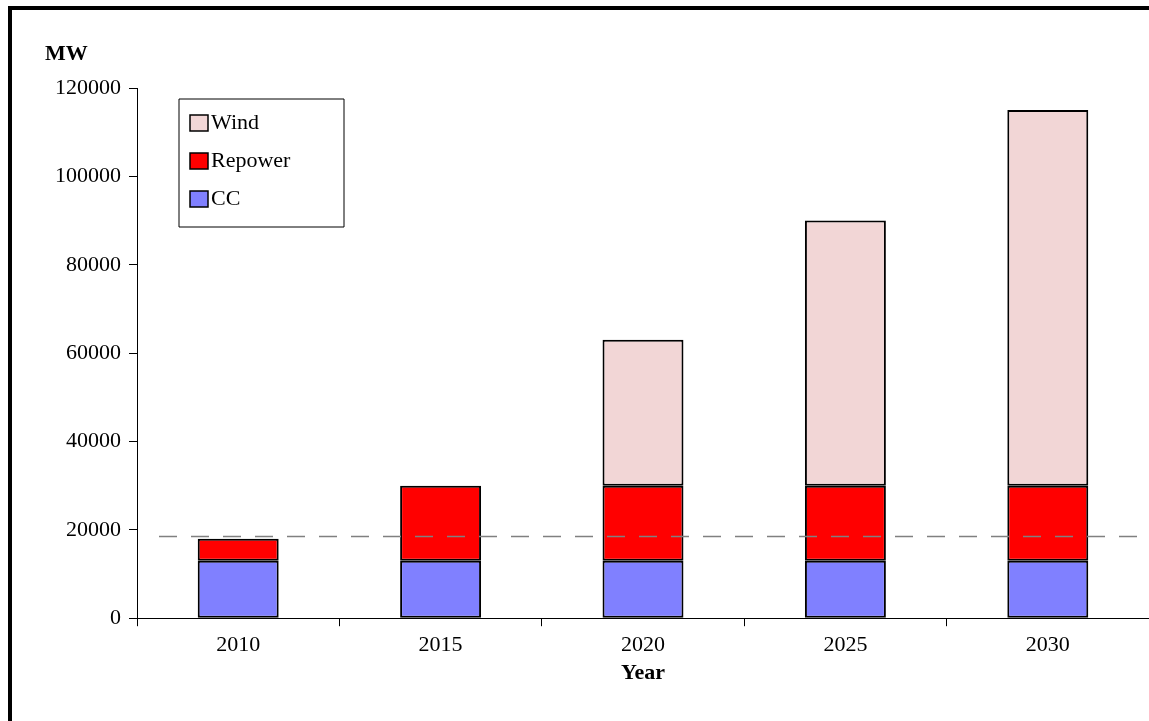  Describe the element at coordinates (1047, 644) in the screenshot. I see `x-tick-label: 2030` at that location.